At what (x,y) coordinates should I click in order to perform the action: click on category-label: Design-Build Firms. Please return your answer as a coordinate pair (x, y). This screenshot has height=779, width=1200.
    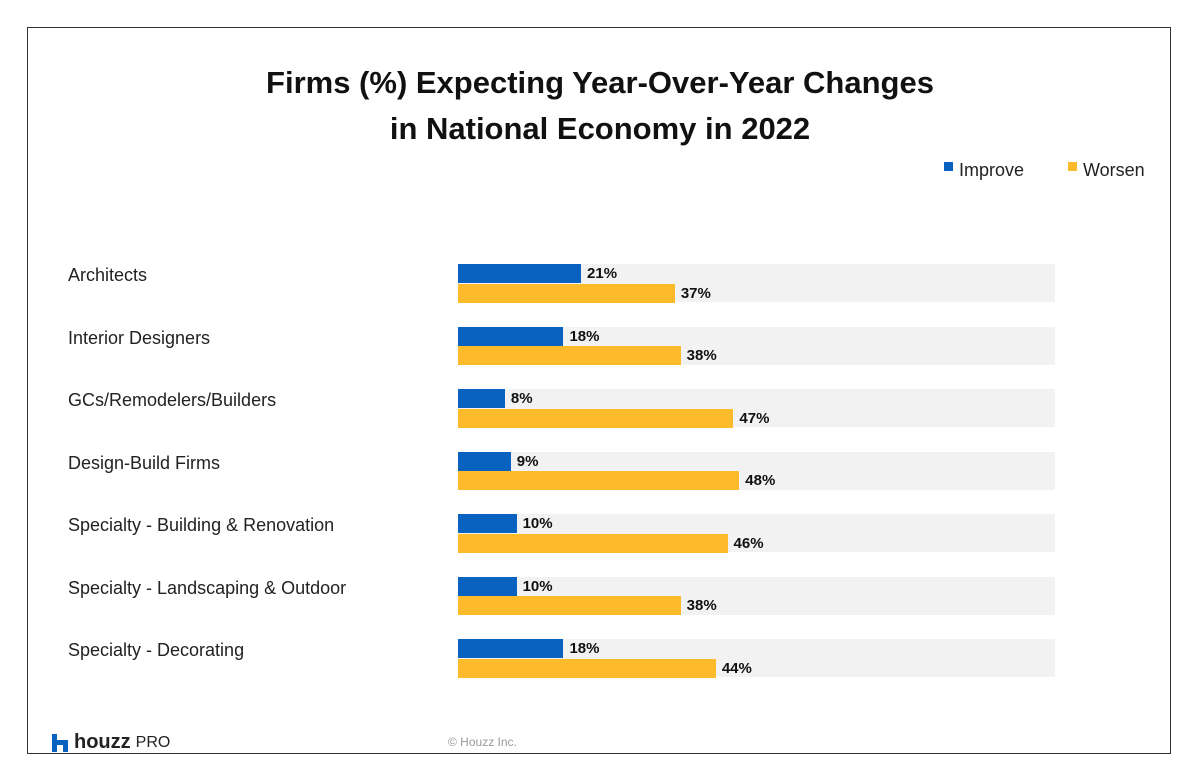
    Looking at the image, I should click on (144, 462).